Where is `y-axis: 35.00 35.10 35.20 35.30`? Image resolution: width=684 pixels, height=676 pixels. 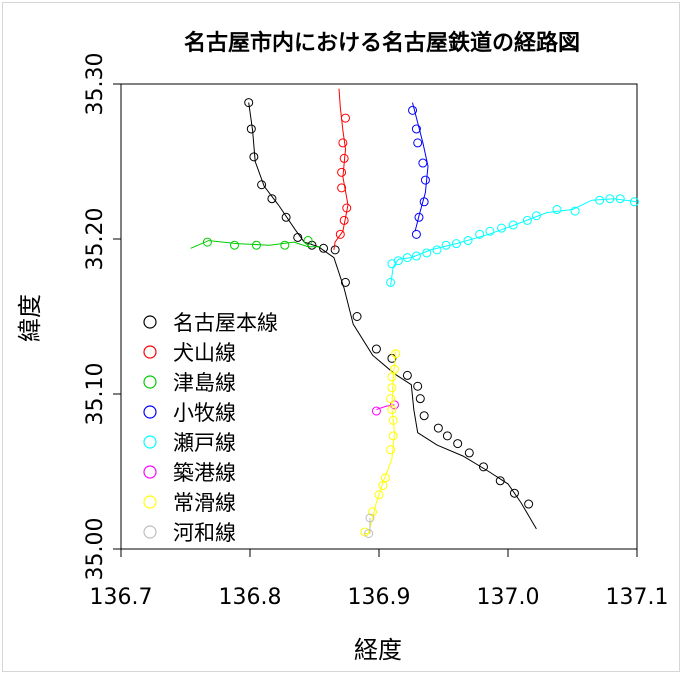
y-axis: 35.00 35.10 35.20 35.30 is located at coordinates (102, 317).